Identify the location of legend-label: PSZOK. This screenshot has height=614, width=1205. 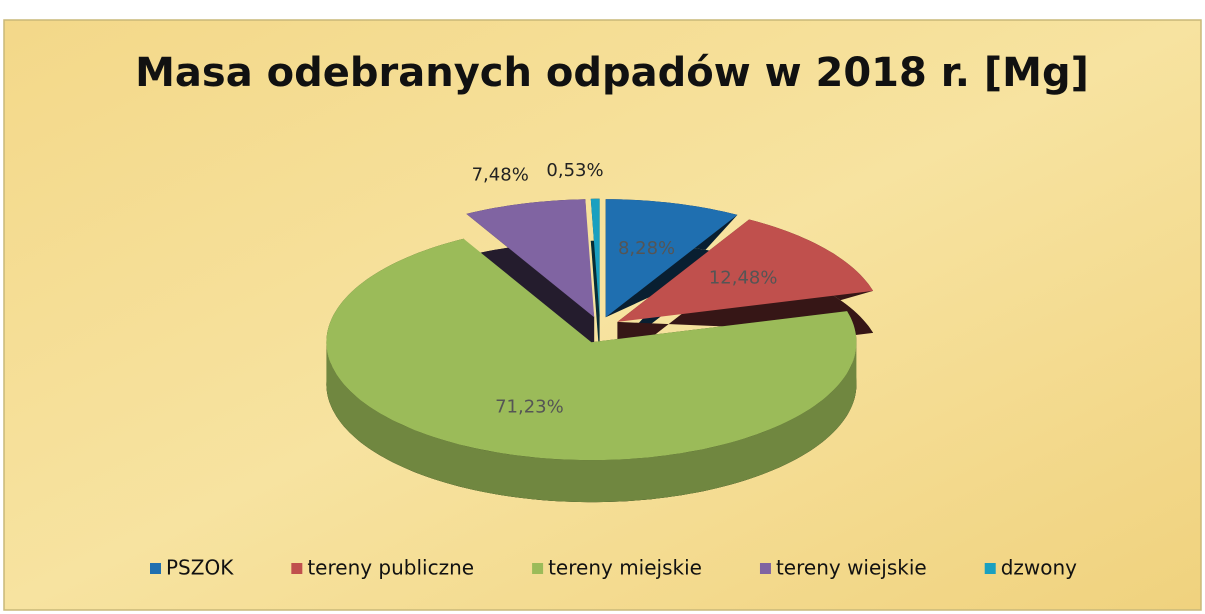
(200, 568).